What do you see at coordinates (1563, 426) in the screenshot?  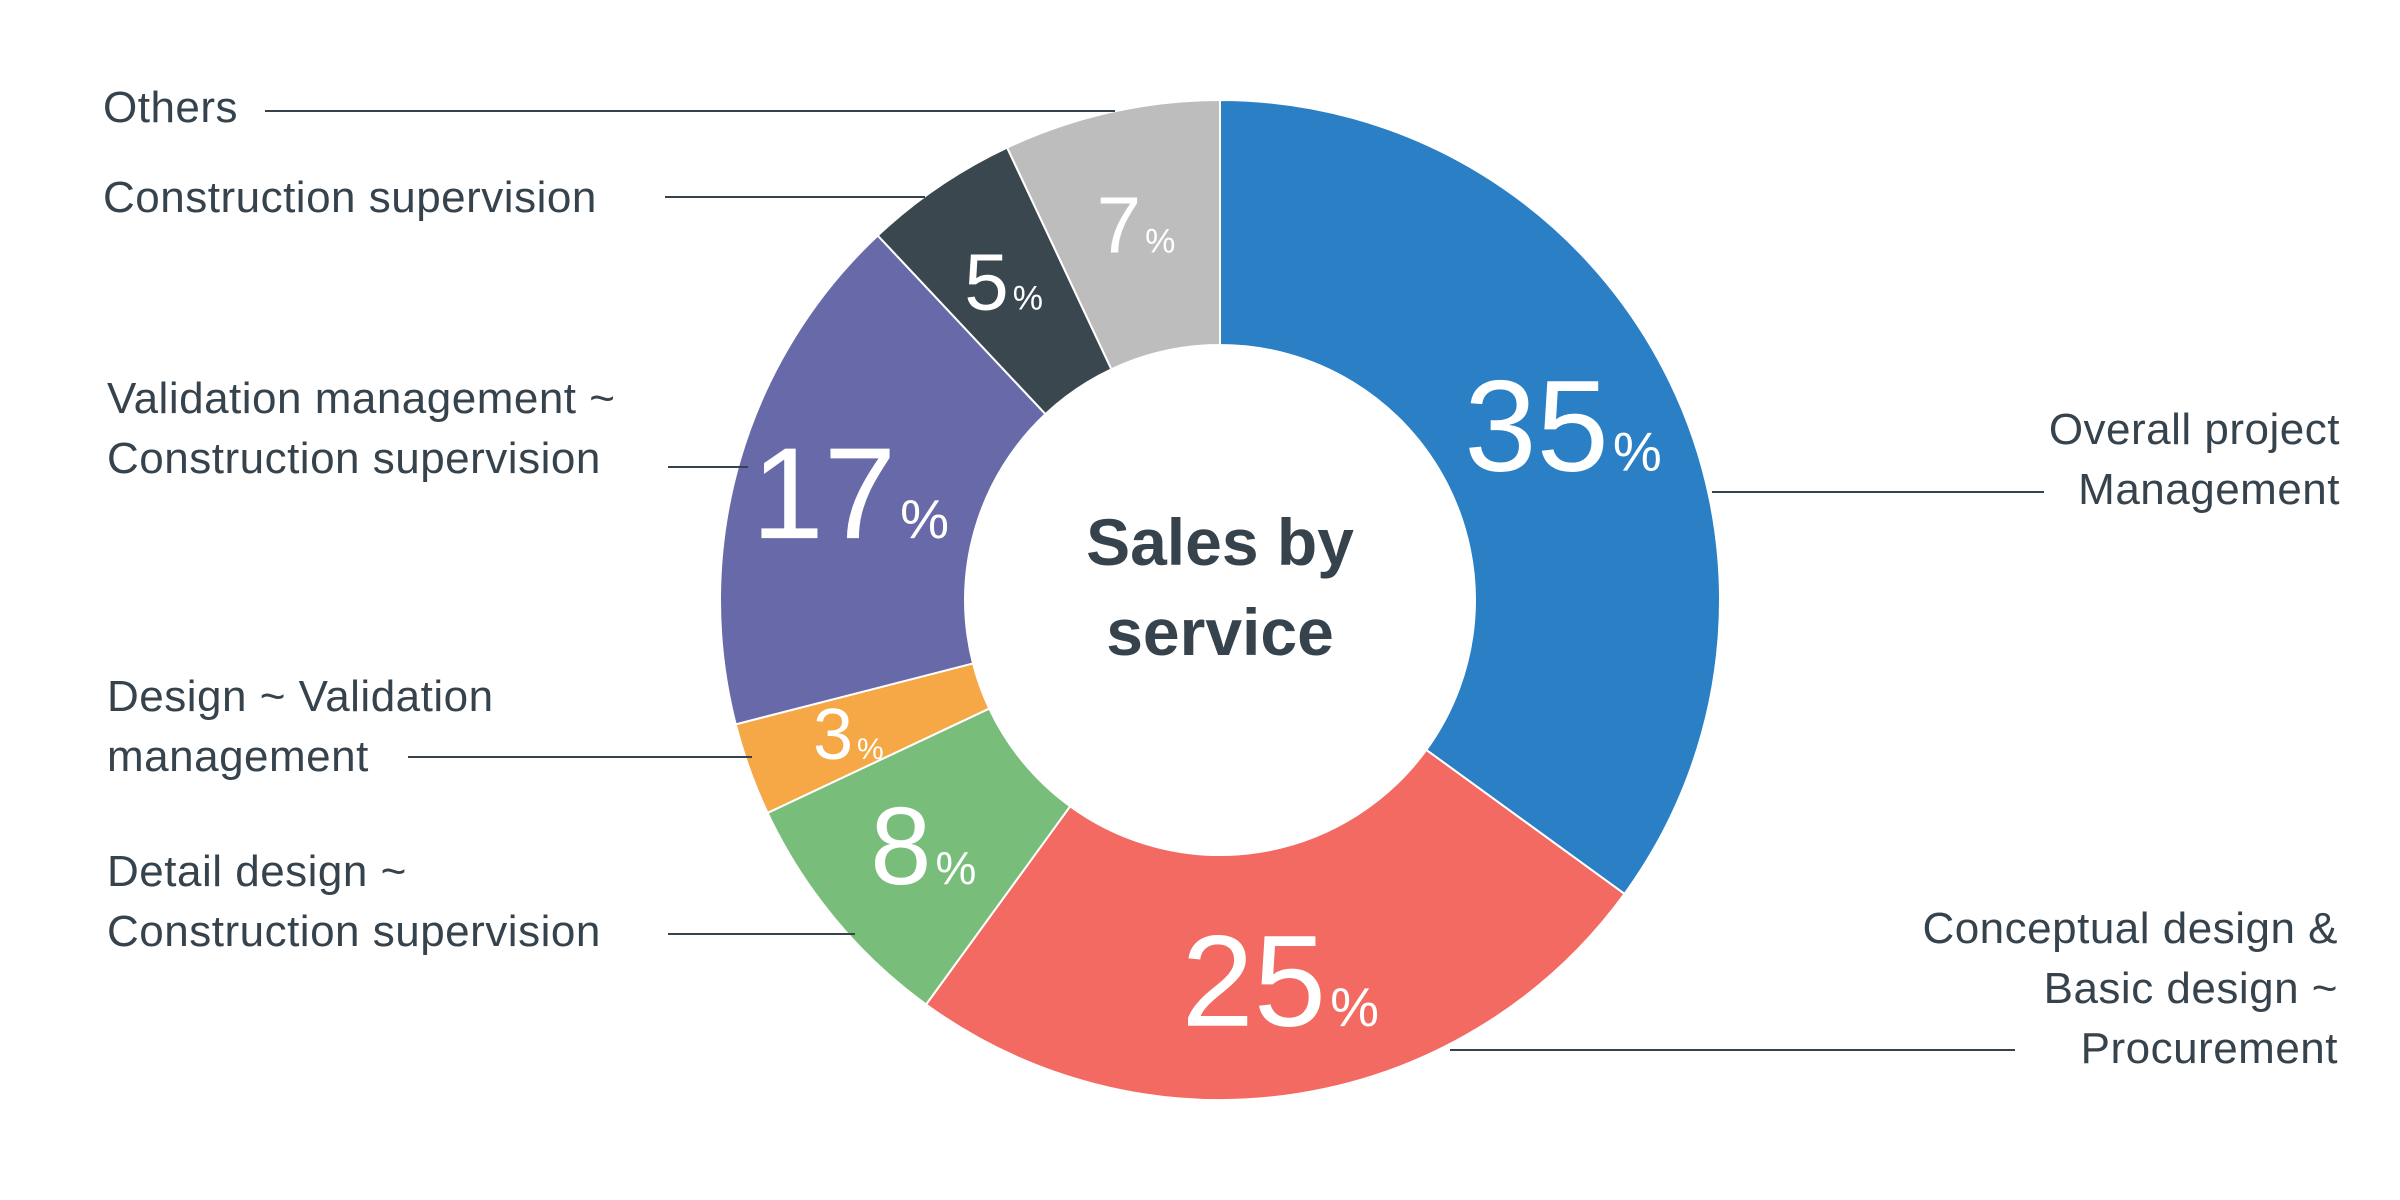 I see `percent-label-overall-project-management: 35%` at bounding box center [1563, 426].